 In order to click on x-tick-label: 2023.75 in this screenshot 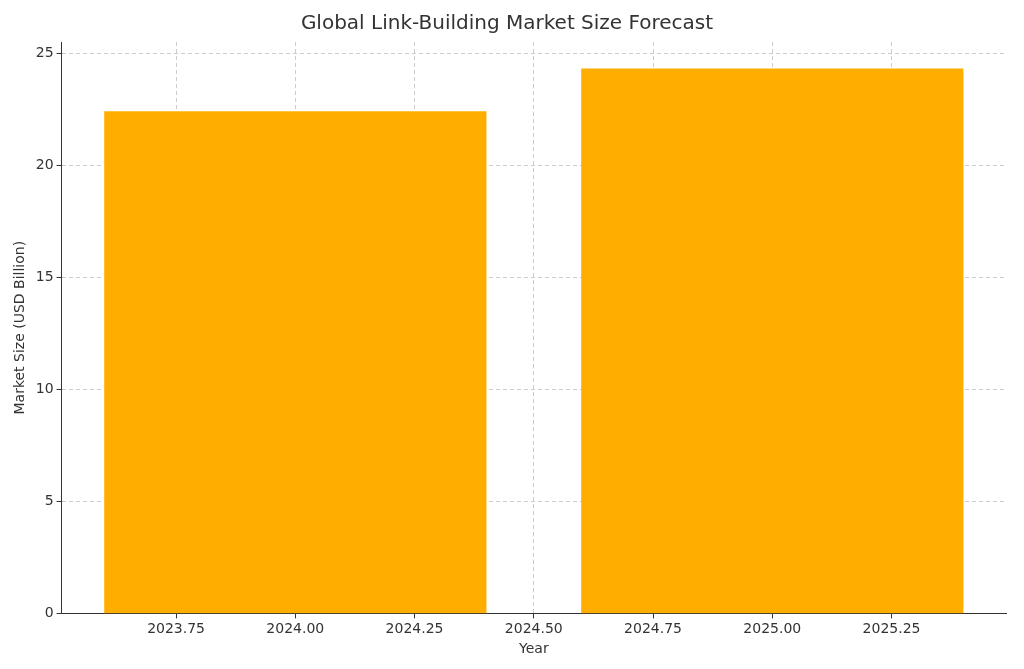, I will do `click(176, 628)`.